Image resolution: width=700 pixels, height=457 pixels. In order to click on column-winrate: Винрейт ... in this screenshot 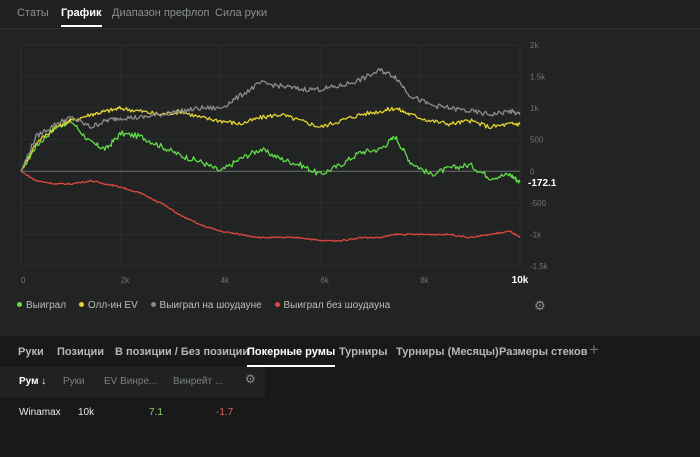, I will do `click(198, 381)`.